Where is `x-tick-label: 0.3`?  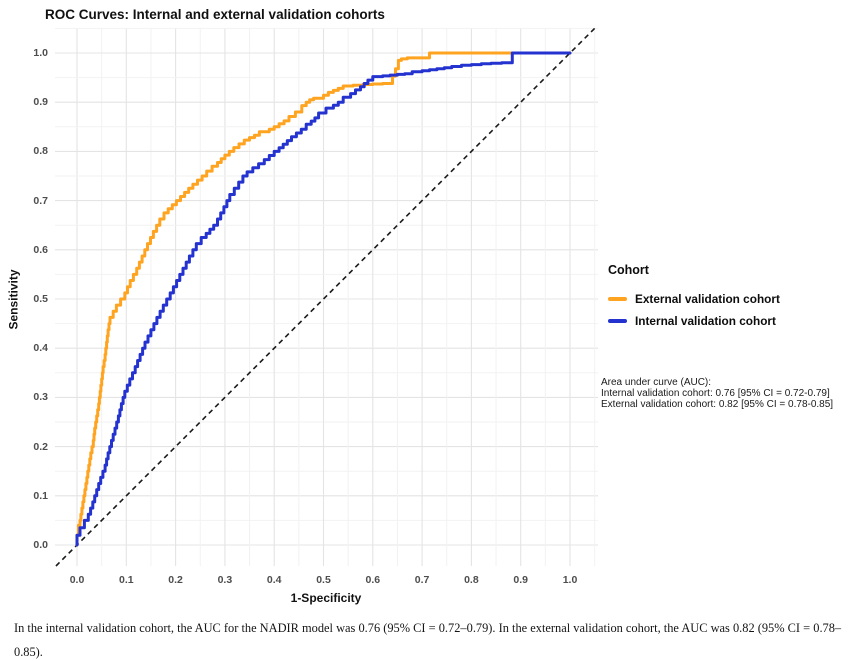
x-tick-label: 0.3 is located at coordinates (225, 580).